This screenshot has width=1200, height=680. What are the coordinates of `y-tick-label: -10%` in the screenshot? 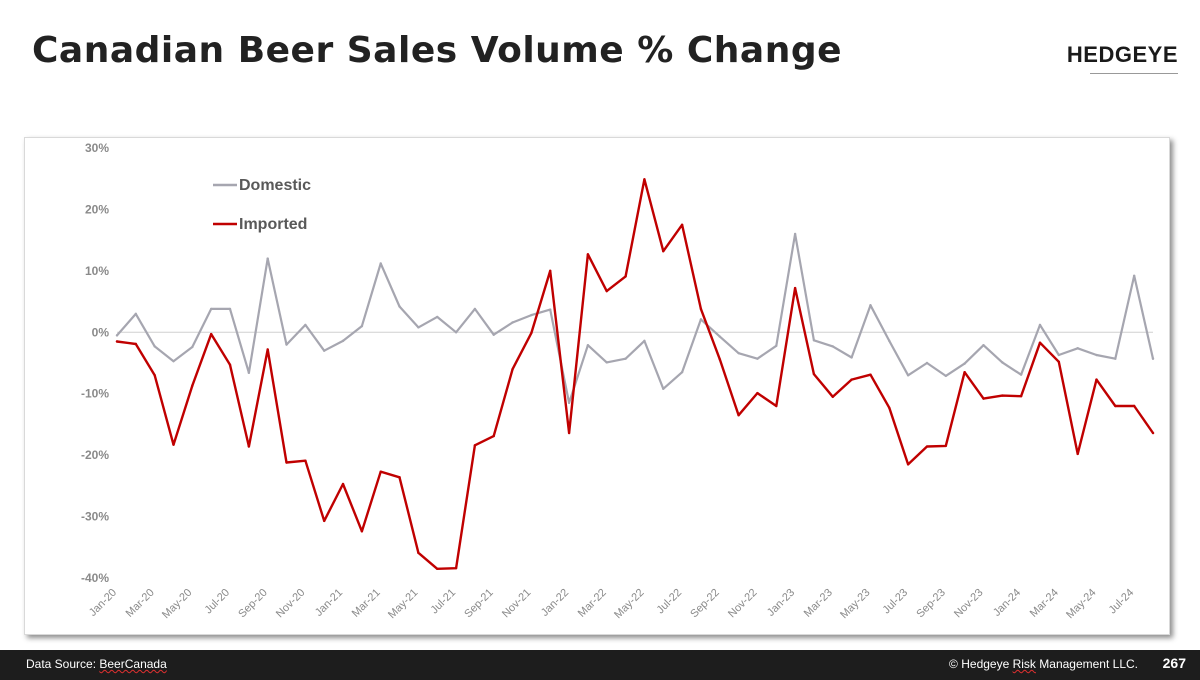 It's located at (95, 394).